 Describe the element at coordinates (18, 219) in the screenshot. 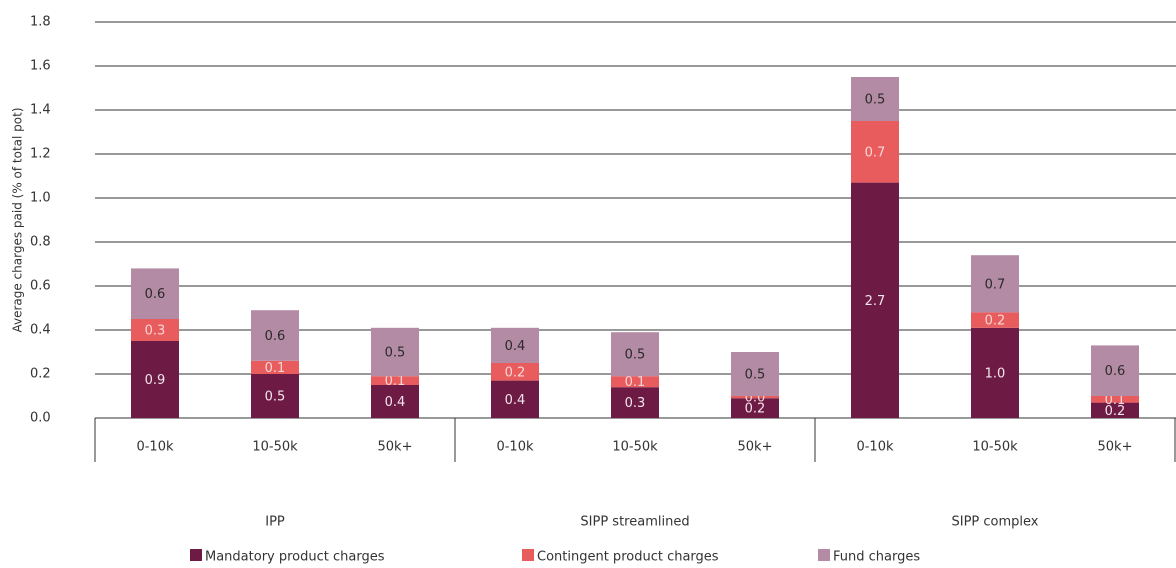

I see `y-axis-label: Average charges paid (% of total pot)` at that location.